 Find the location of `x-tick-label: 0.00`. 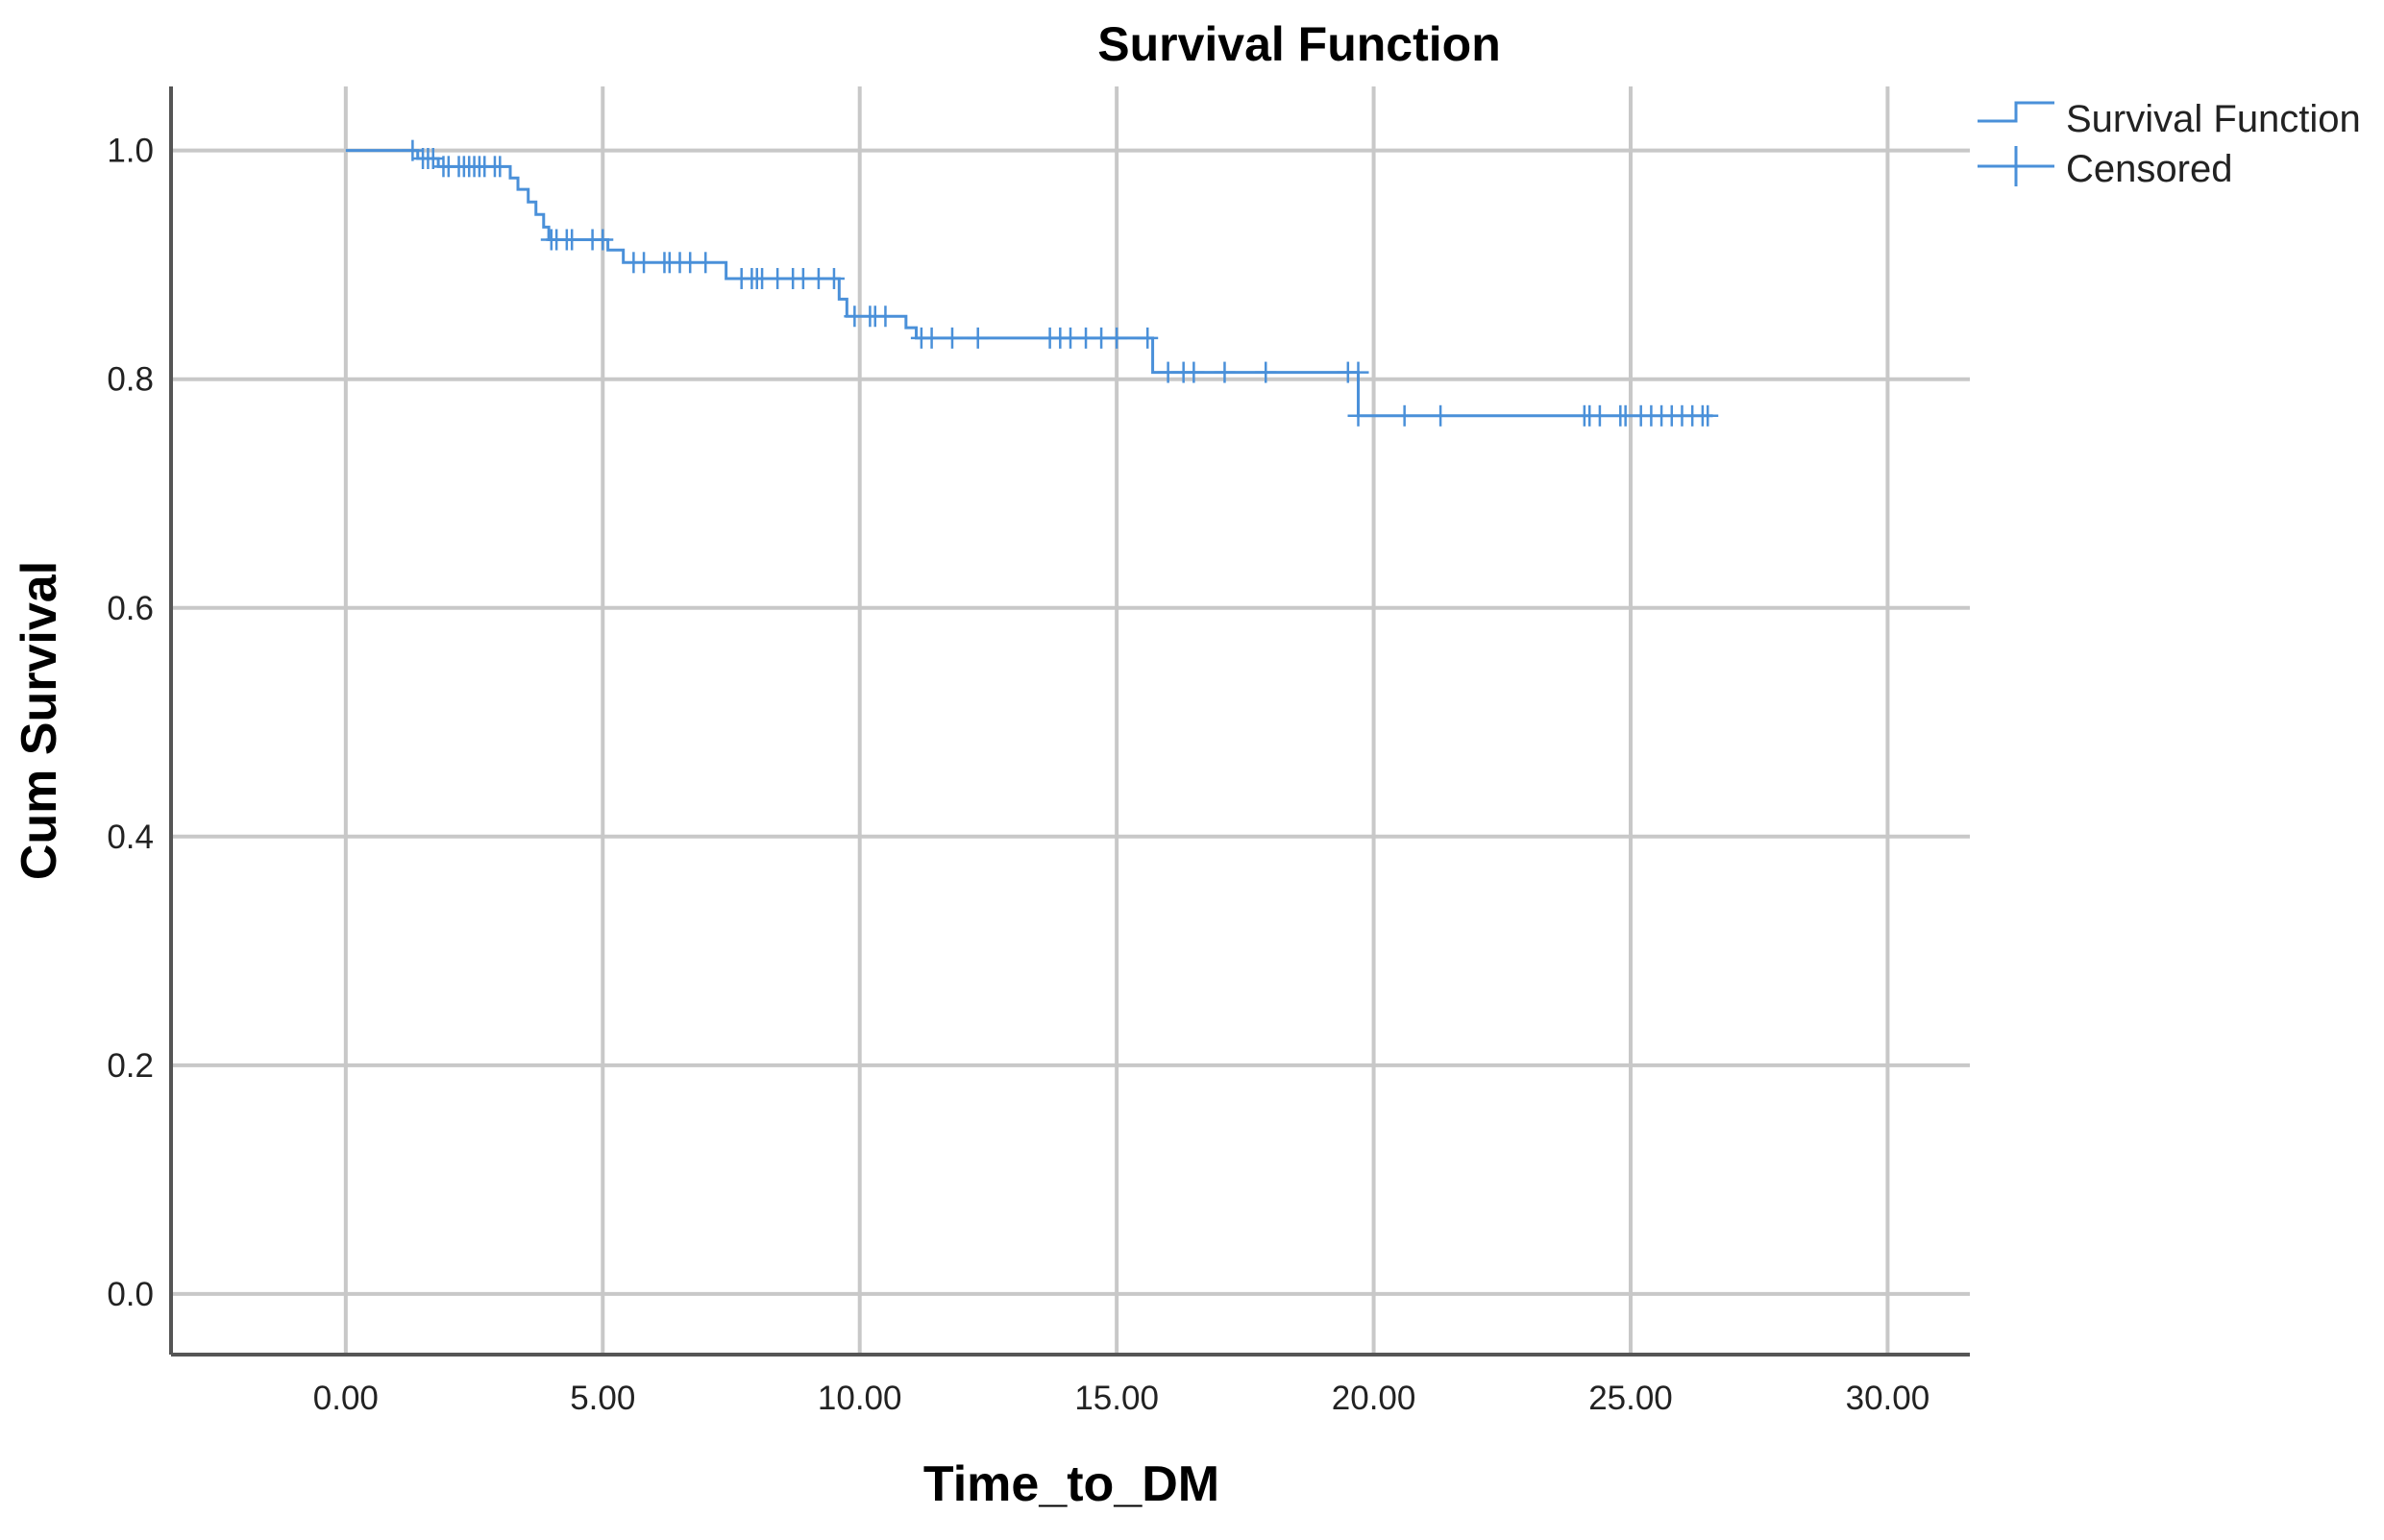

x-tick-label: 0.00 is located at coordinates (346, 1399).